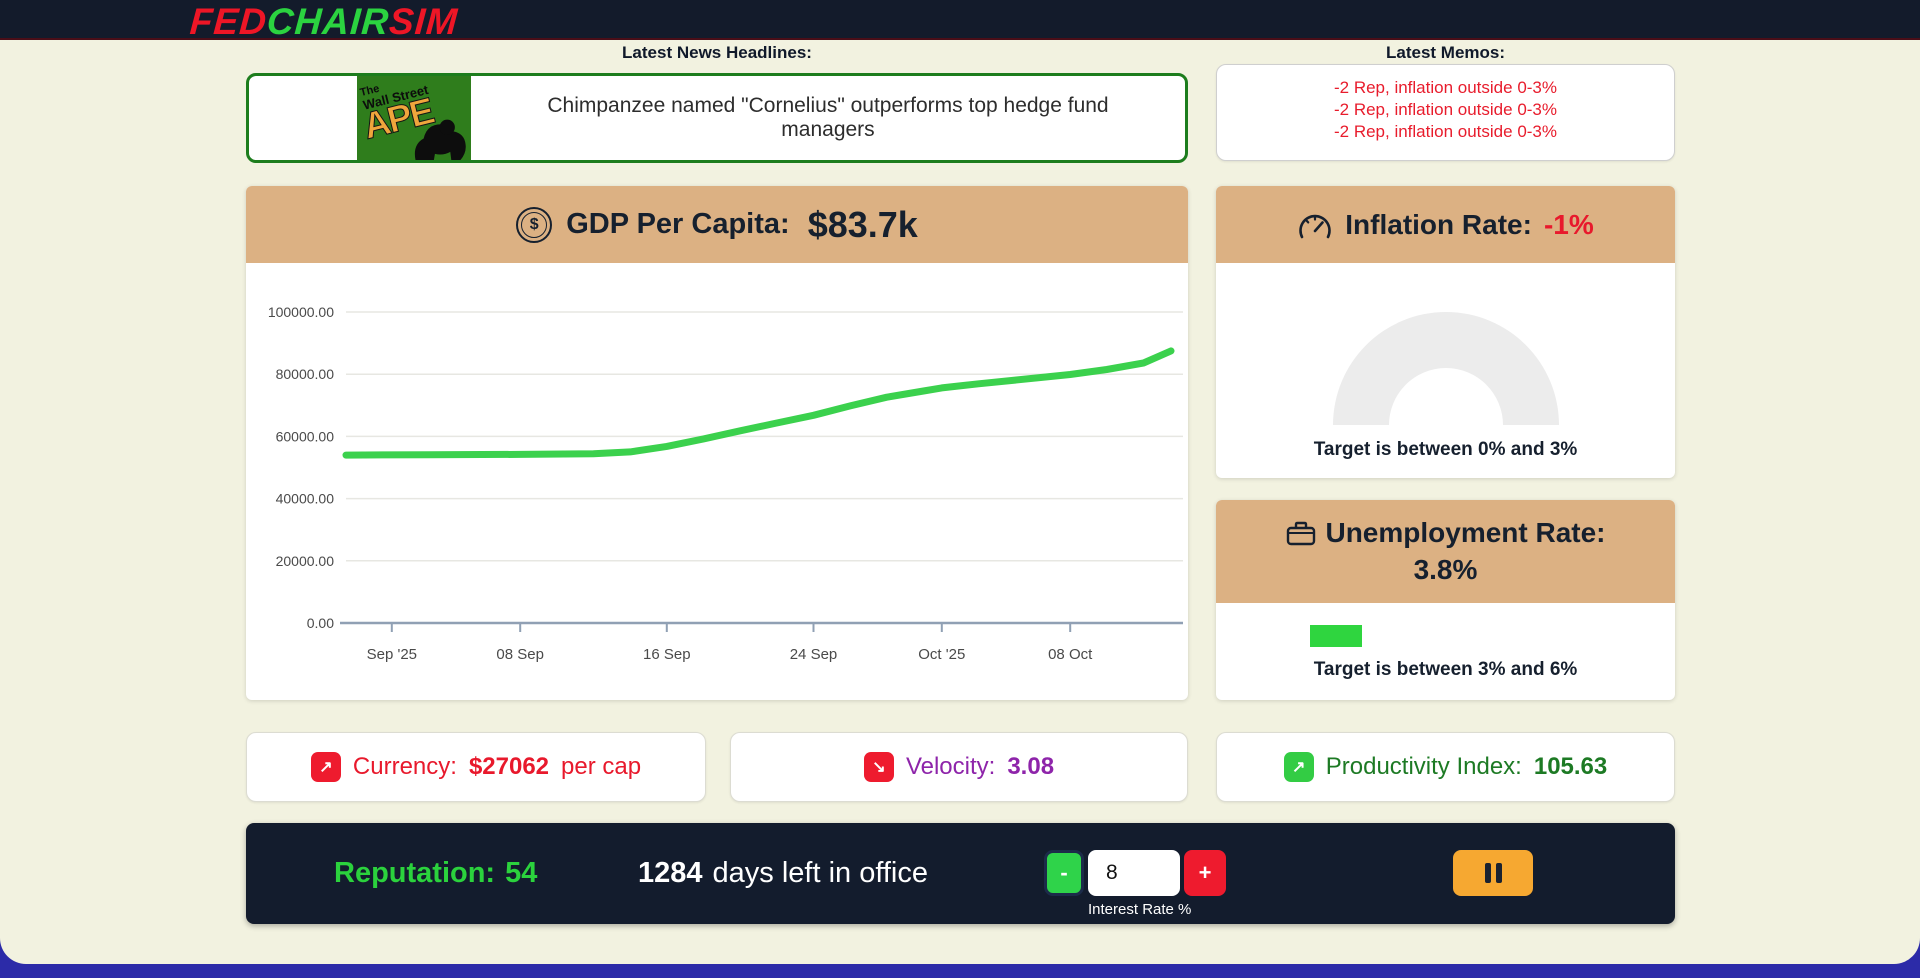  What do you see at coordinates (1336, 636) in the screenshot?
I see `unemployment-bar` at bounding box center [1336, 636].